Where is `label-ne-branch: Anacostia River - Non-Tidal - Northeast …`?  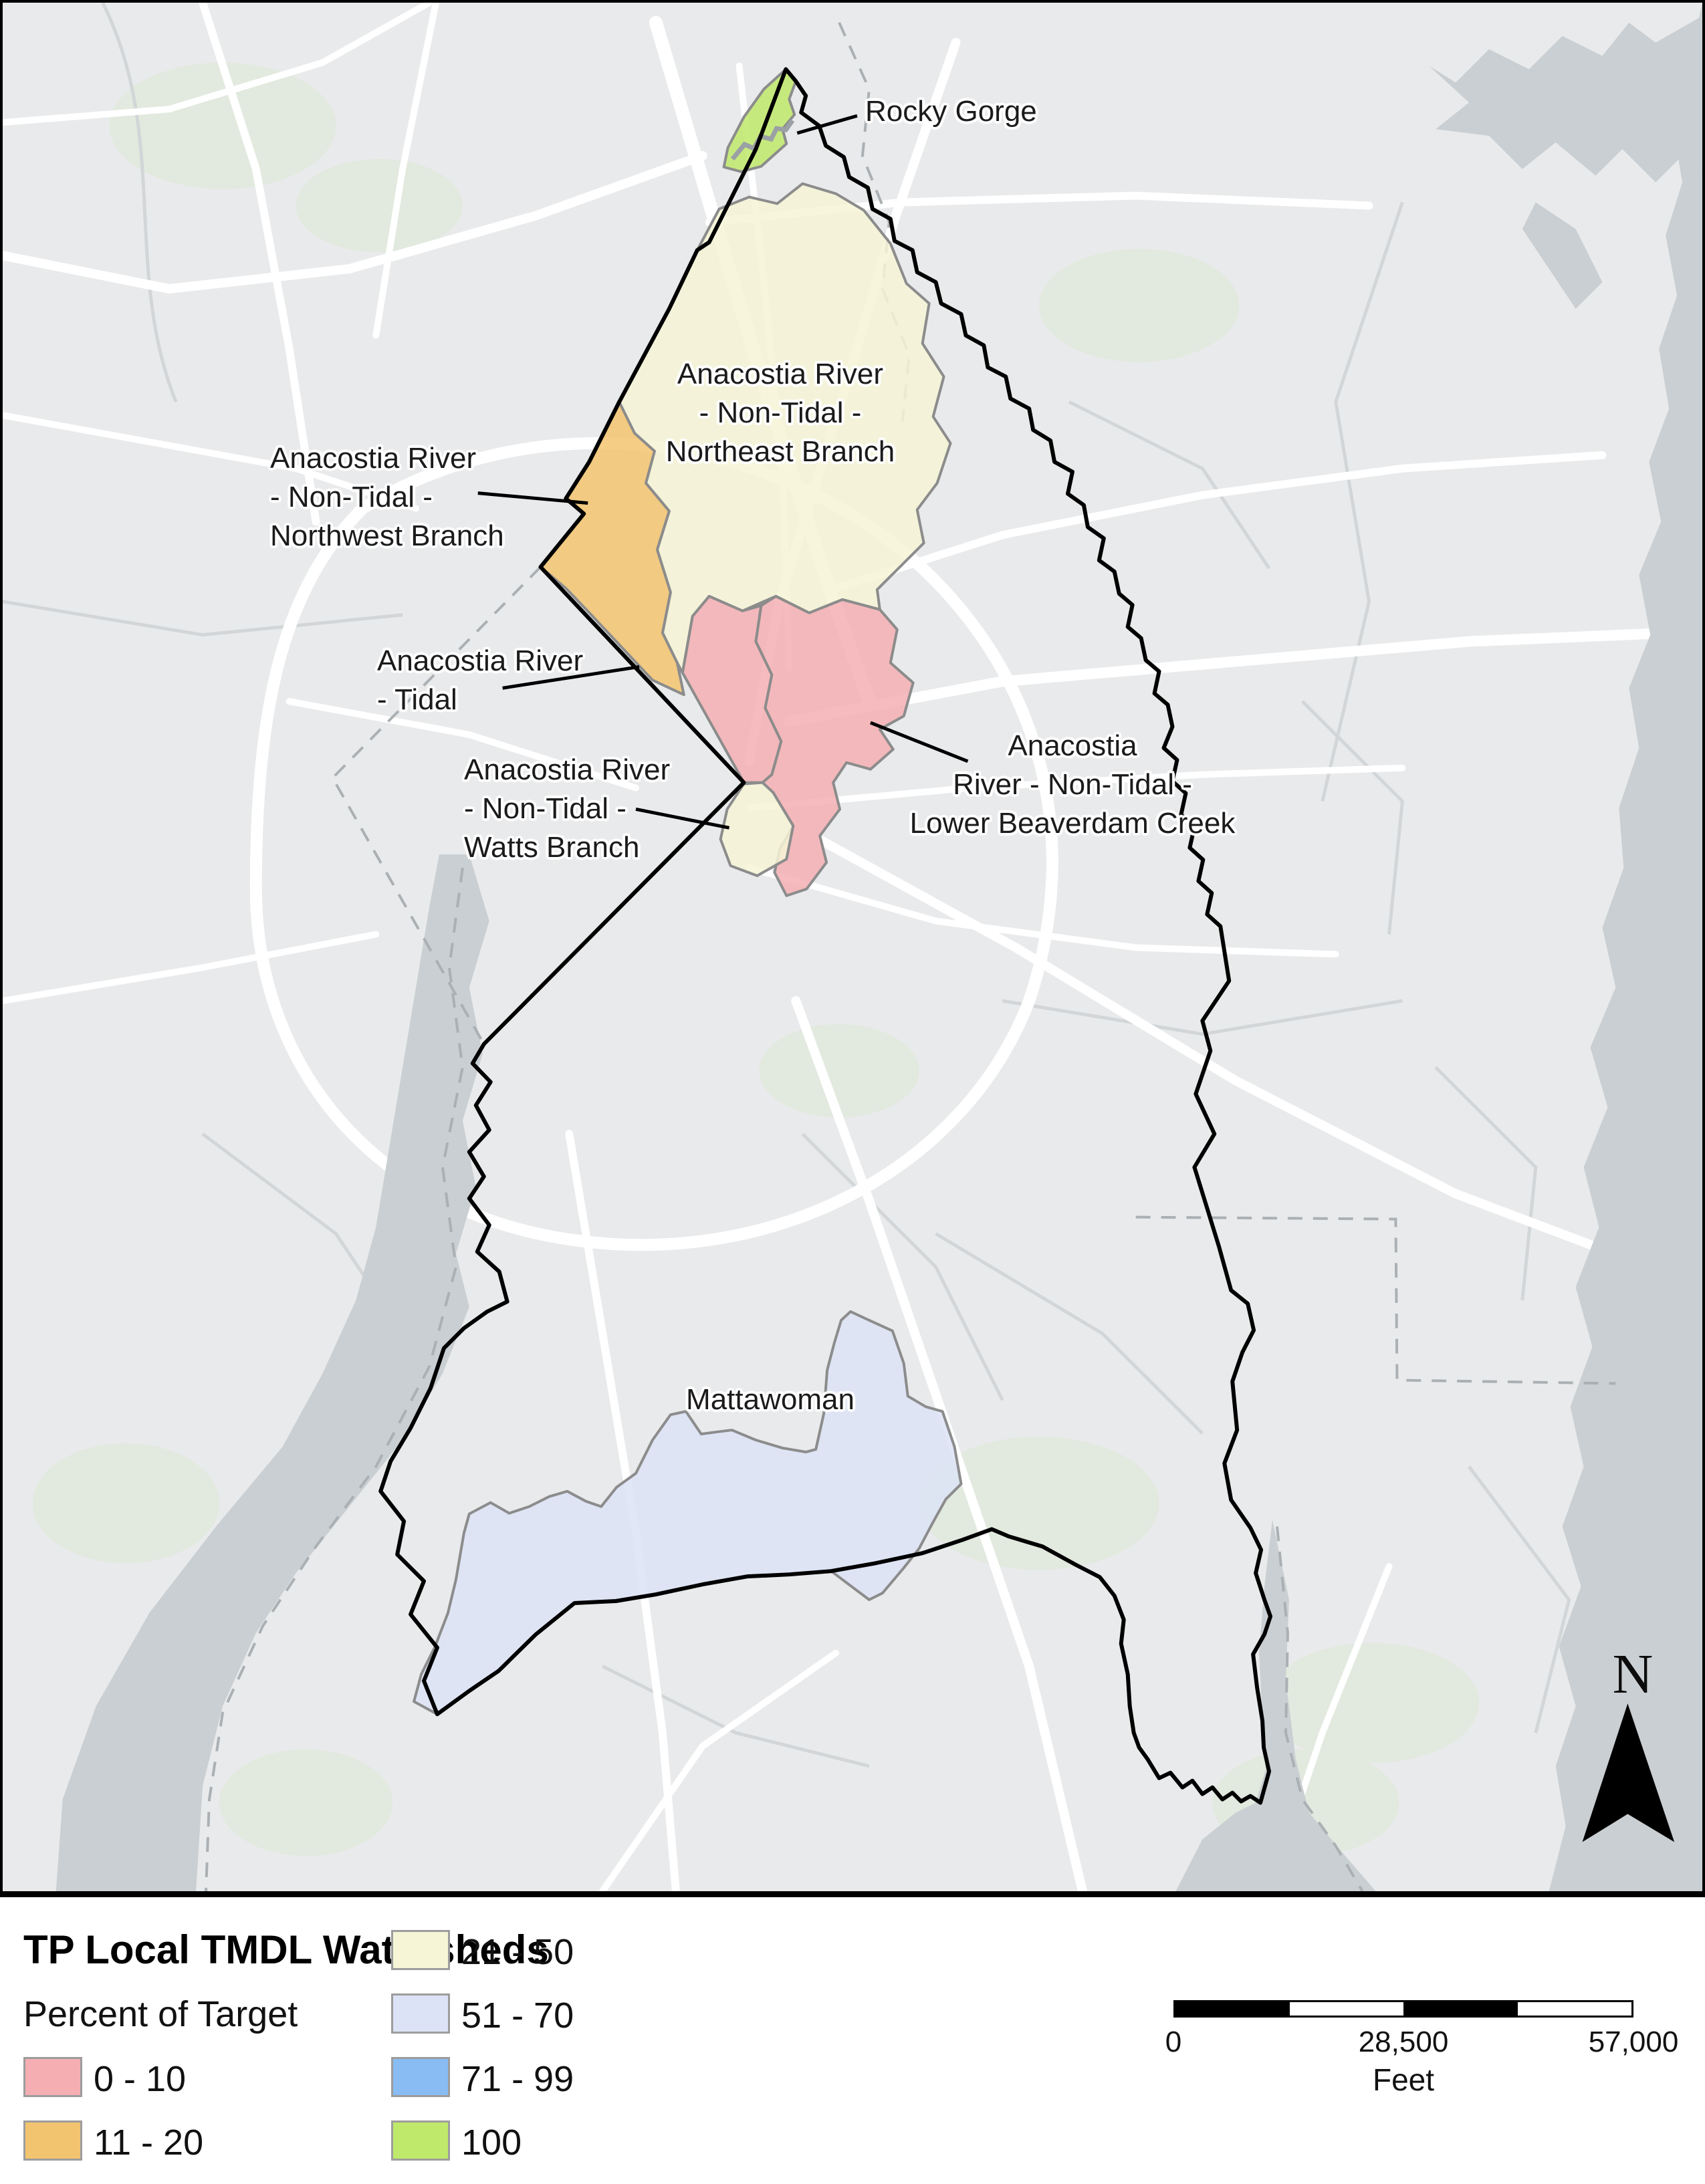 label-ne-branch: Anacostia River - Non-Tidal - Northeast … is located at coordinates (780, 413).